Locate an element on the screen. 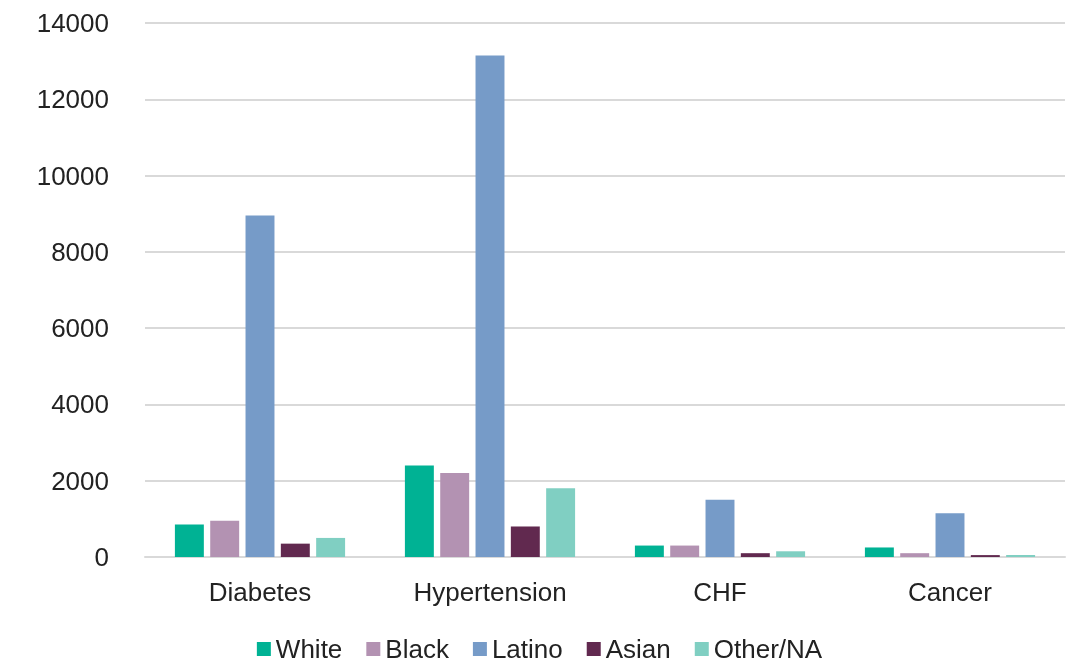 The image size is (1079, 667). y-tick-label: 14000 is located at coordinates (72, 23).